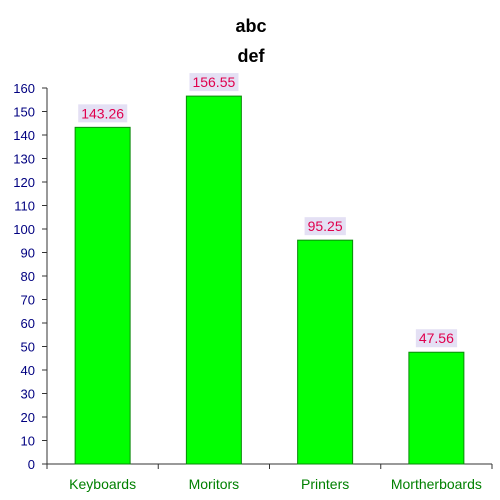  I want to click on y-axis: 0 10 20 30 40 50 60 70 80 90 100 110 120 130 140 150 160, so click(30, 276).